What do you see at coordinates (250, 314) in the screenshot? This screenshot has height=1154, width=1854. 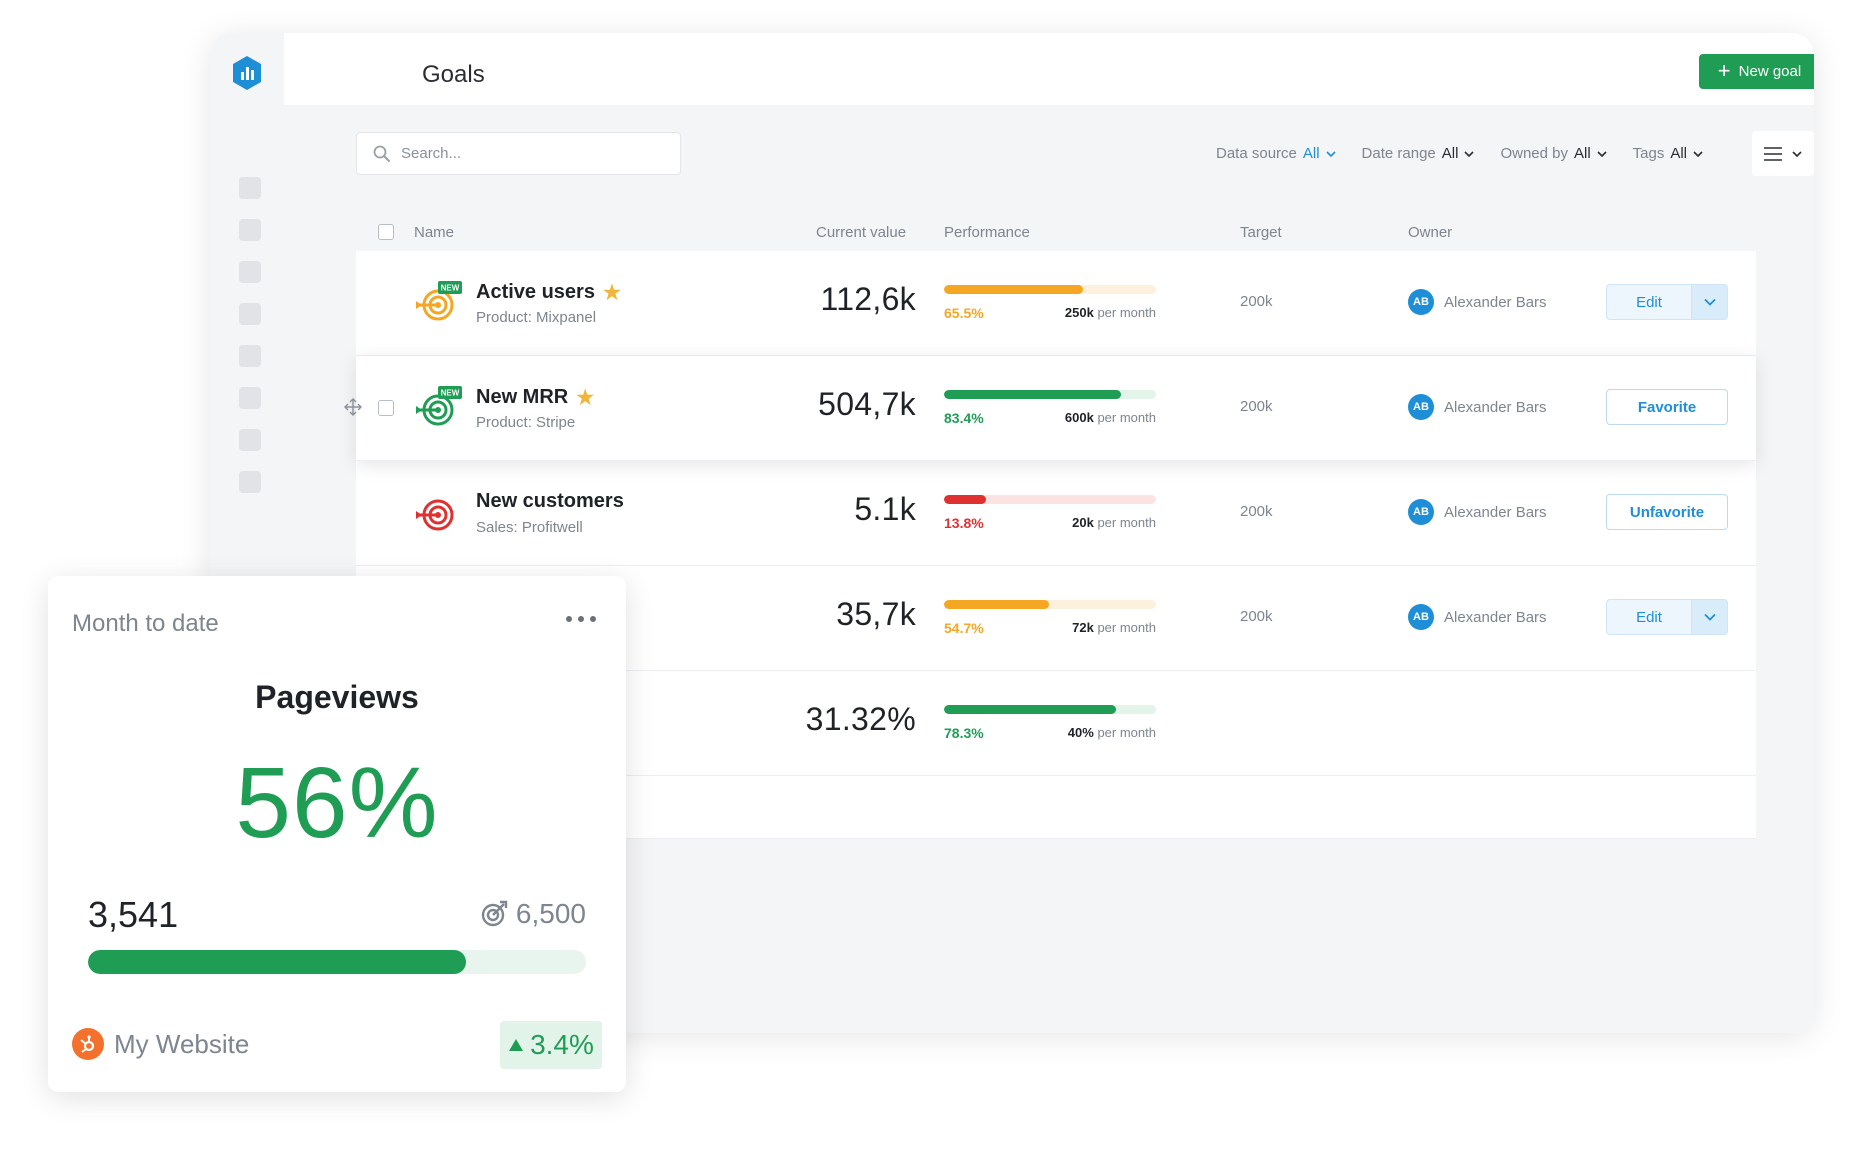 I see `nav-item-4-icon` at bounding box center [250, 314].